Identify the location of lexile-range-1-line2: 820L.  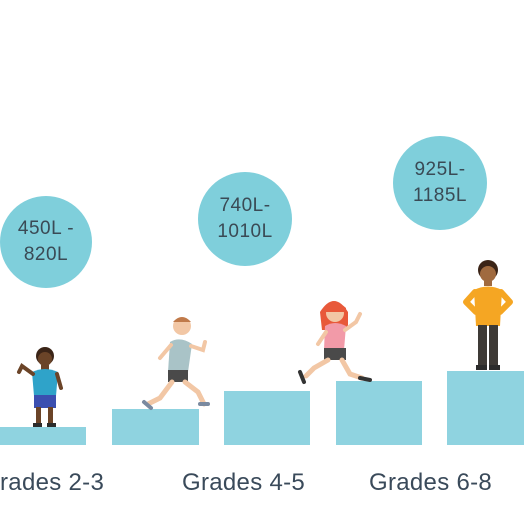
(46, 254).